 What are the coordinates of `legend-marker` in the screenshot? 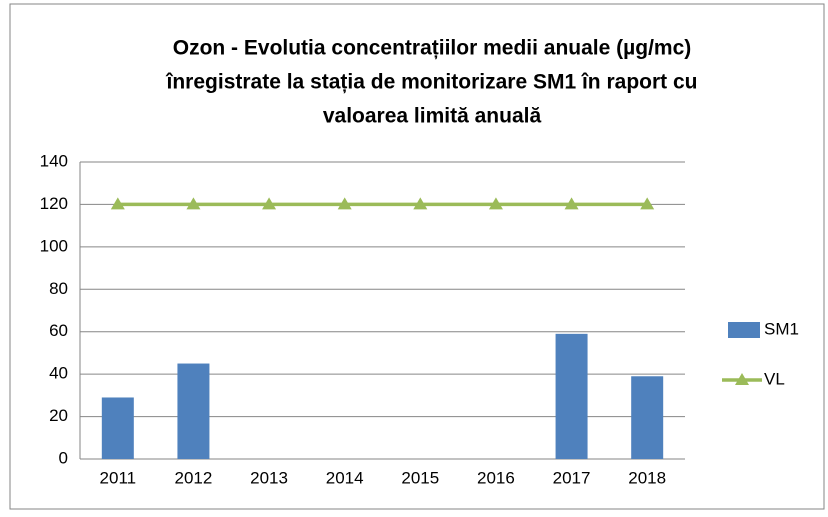 It's located at (742, 379).